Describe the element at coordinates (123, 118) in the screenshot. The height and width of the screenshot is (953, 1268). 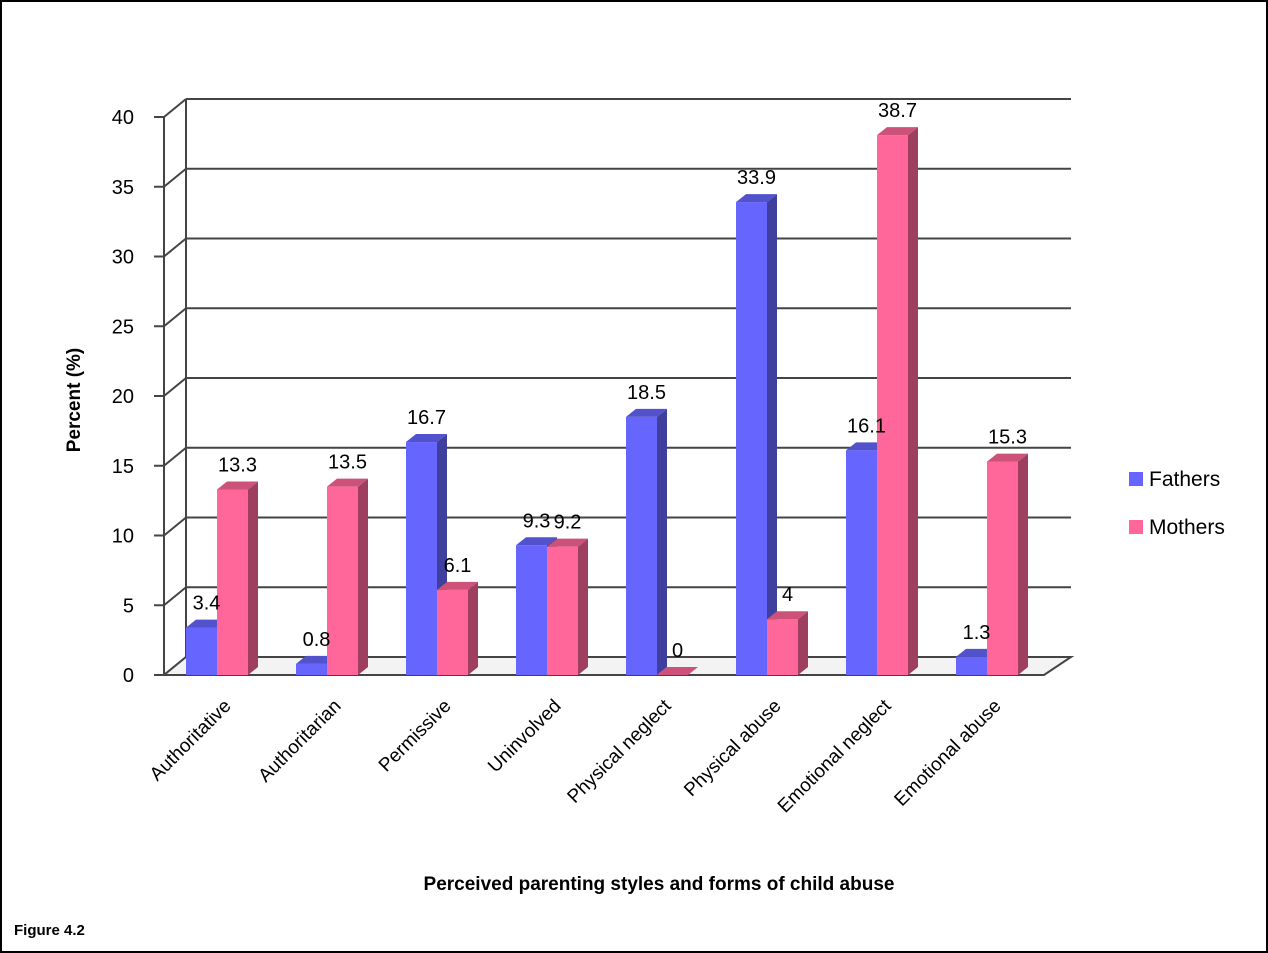
I see `y-tick-label: 40` at that location.